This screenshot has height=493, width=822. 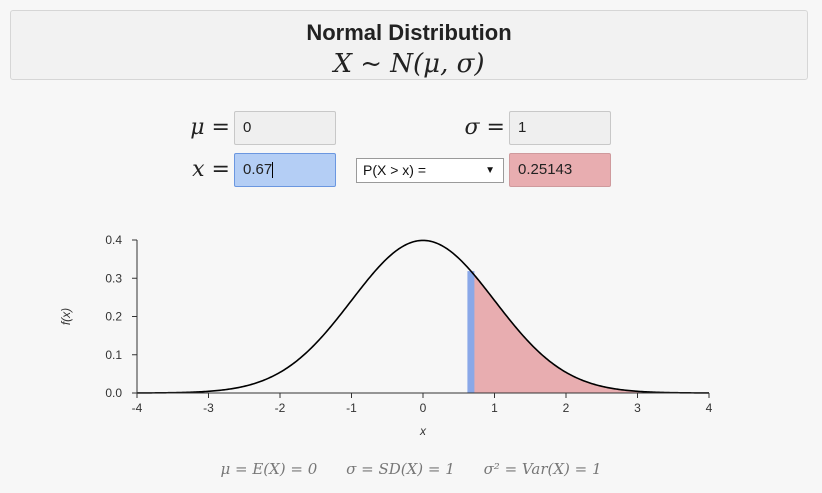 I want to click on y-tick-label: 0.1, so click(x=113, y=355).